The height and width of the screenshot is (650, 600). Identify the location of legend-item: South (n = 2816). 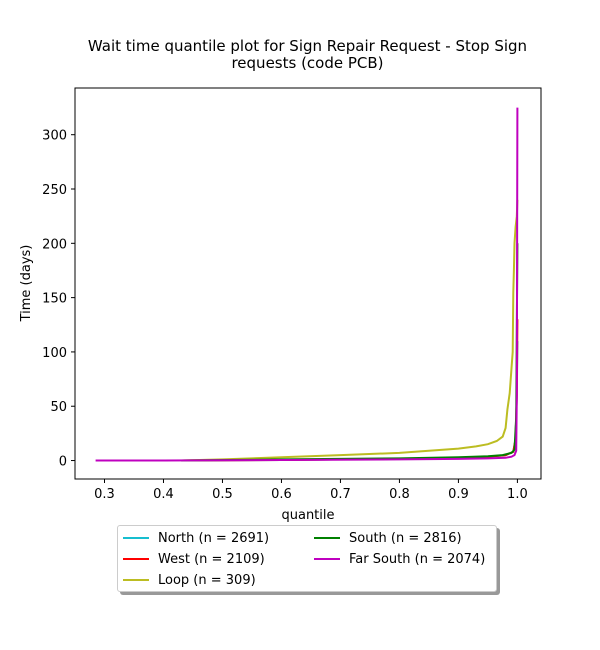
(388, 538).